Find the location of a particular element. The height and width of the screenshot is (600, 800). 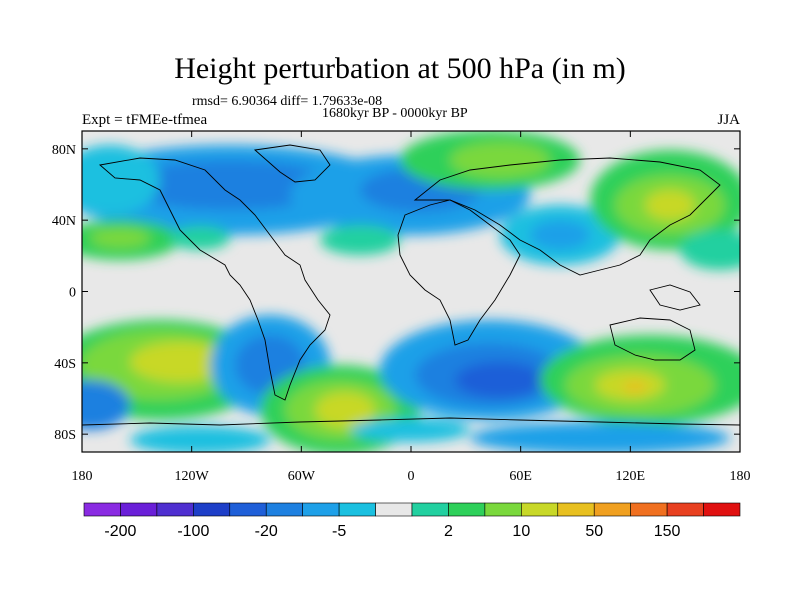

lat-label: 80S is located at coordinates (65, 435).